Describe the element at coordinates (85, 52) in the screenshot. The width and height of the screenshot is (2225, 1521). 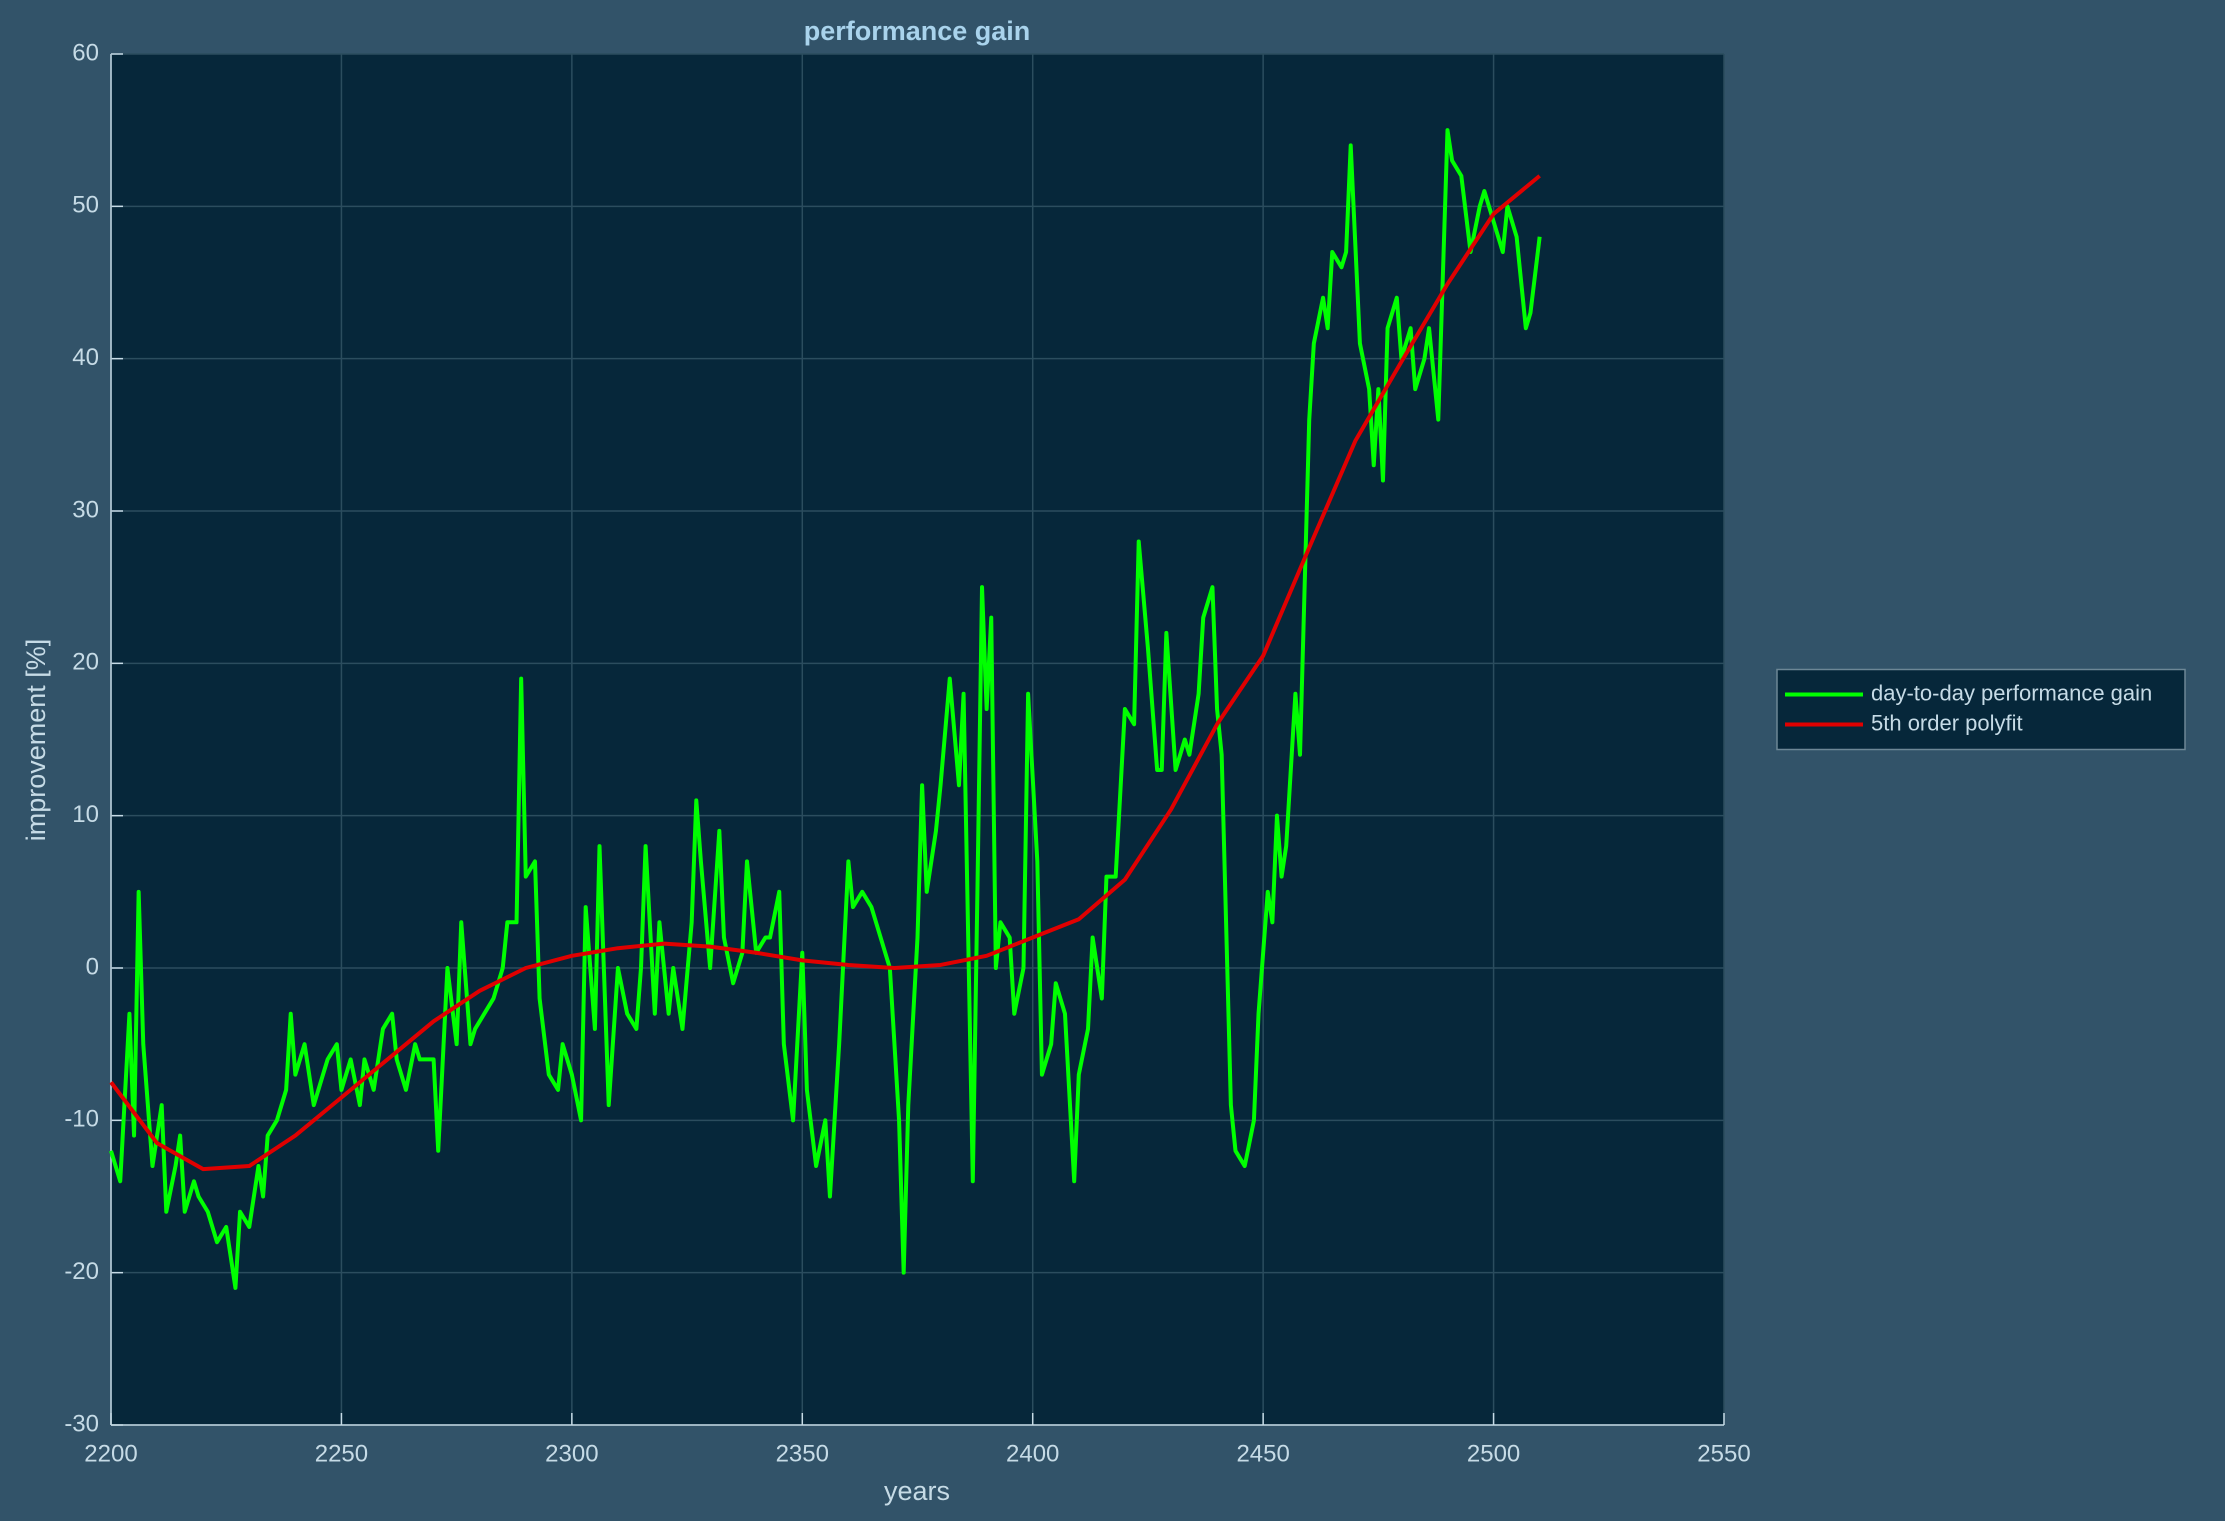
I see `y-tick-label: 60` at that location.